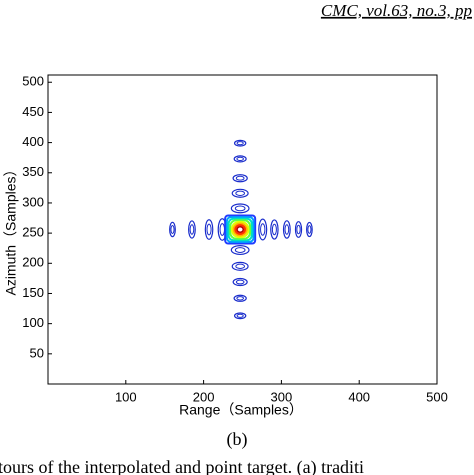  What do you see at coordinates (237, 439) in the screenshot?
I see `caption: (b)` at bounding box center [237, 439].